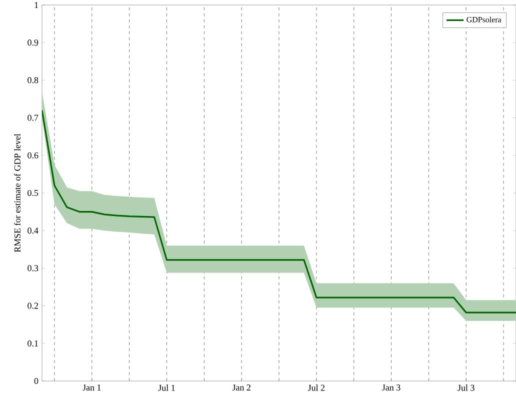  What do you see at coordinates (166, 387) in the screenshot?
I see `x-tick-label: Jul 1` at bounding box center [166, 387].